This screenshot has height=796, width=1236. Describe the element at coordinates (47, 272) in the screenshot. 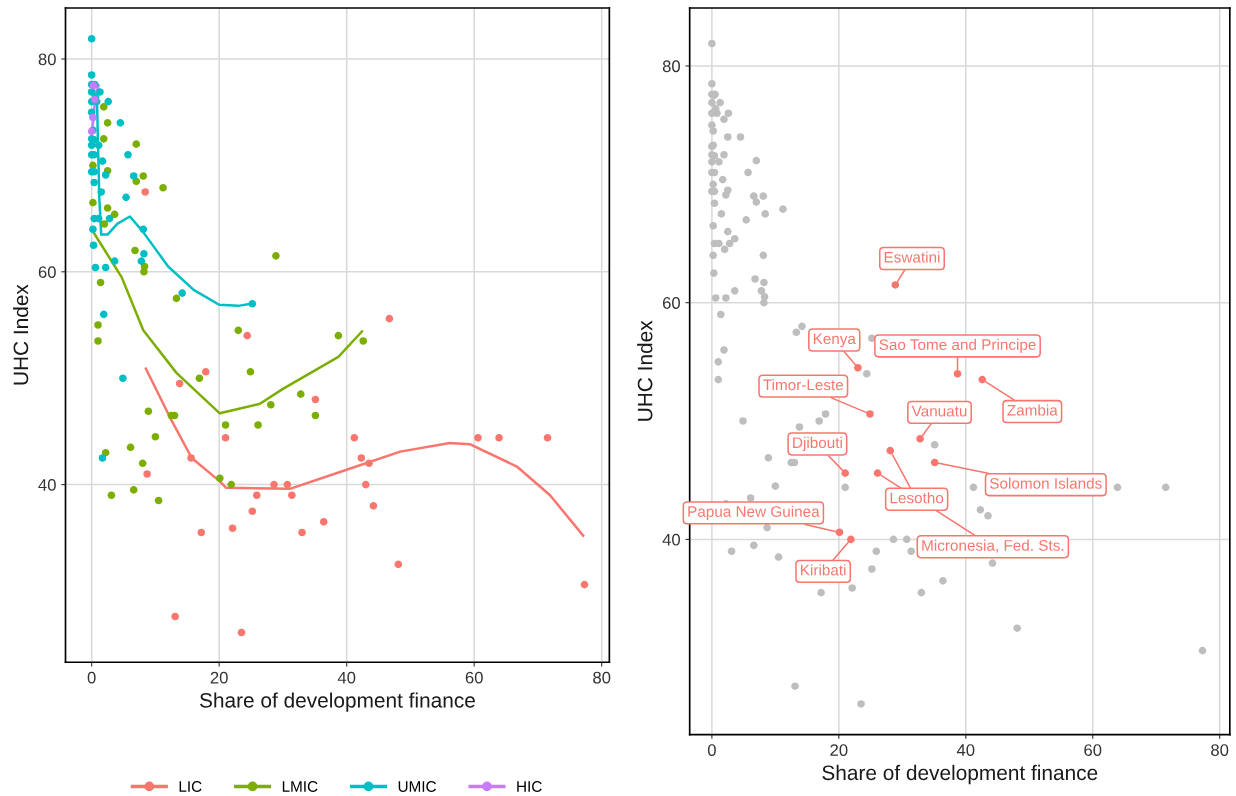

I see `y-tick-label: 60` at that location.